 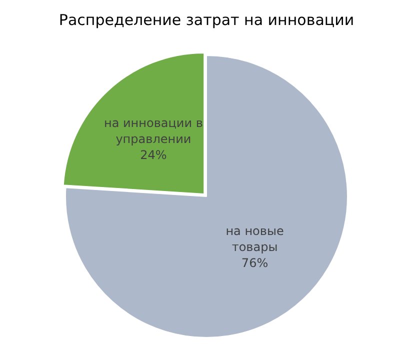 I want to click on data-label: 24%, so click(x=153, y=155).